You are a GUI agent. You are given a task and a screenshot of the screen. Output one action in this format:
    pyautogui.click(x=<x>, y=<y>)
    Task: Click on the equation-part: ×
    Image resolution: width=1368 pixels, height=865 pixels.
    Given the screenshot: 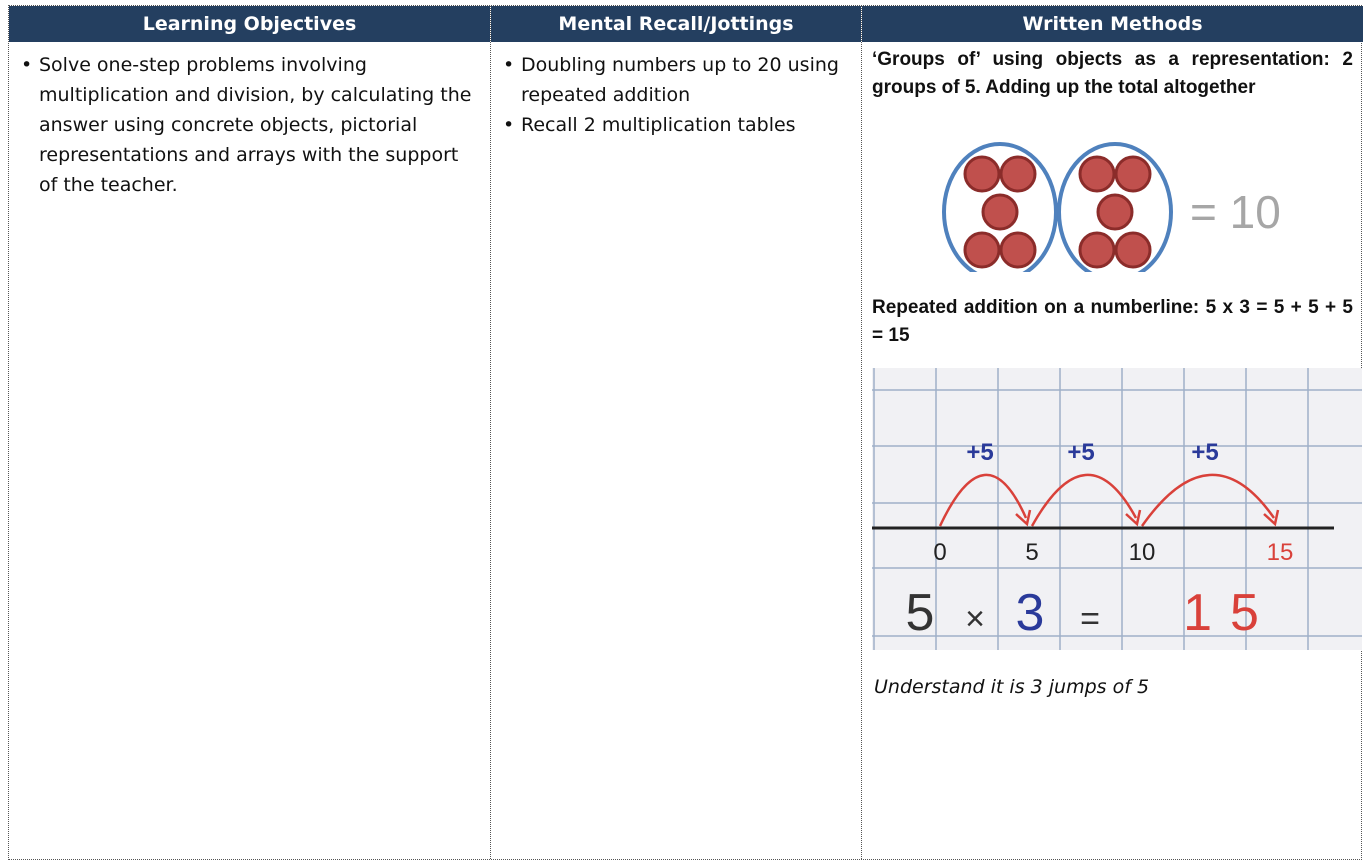 What is the action you would take?
    pyautogui.click(x=975, y=619)
    